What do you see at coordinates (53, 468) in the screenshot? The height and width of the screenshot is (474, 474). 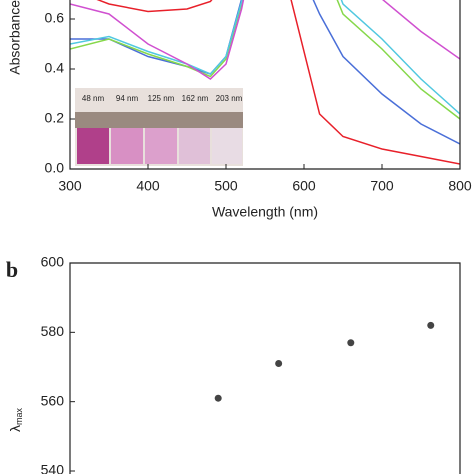 I see `y-tick-label: 540` at bounding box center [53, 468].